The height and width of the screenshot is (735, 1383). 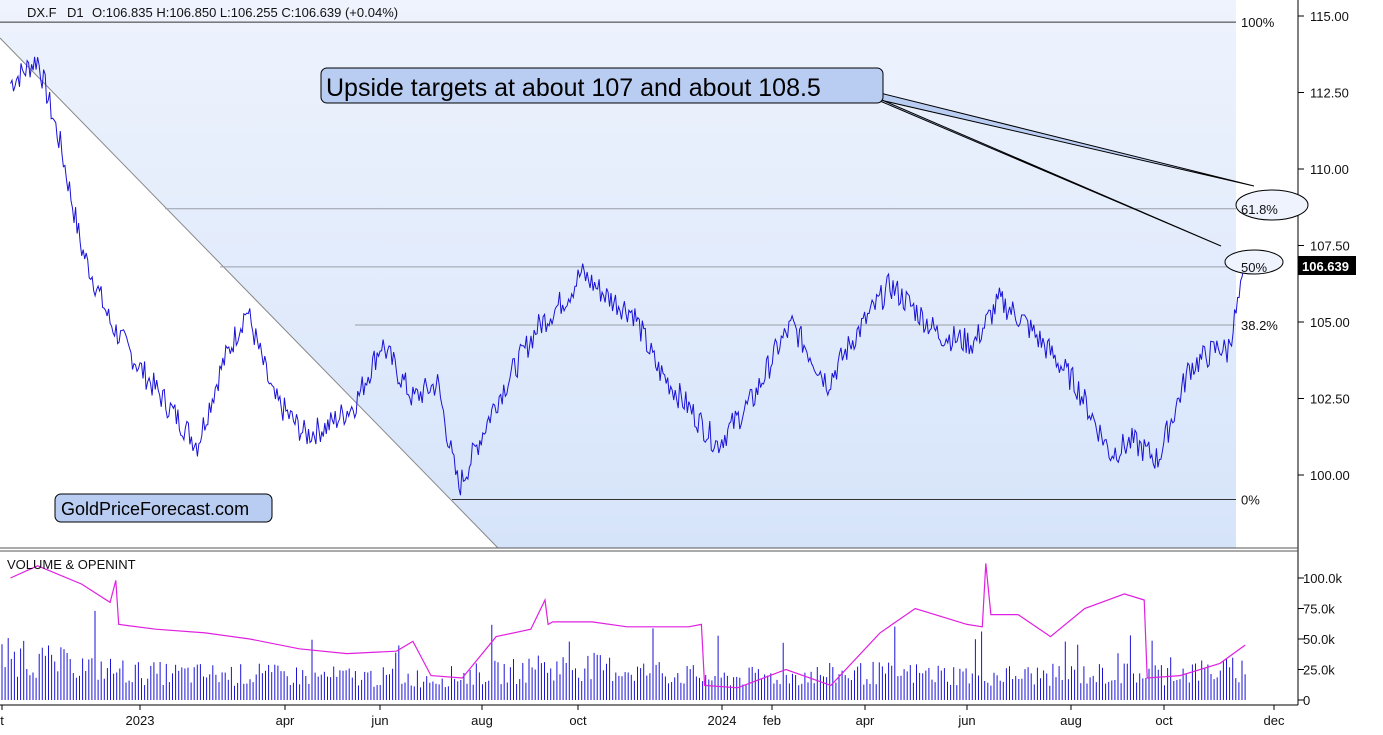 I want to click on header-symbol: DX.F, so click(x=42, y=12).